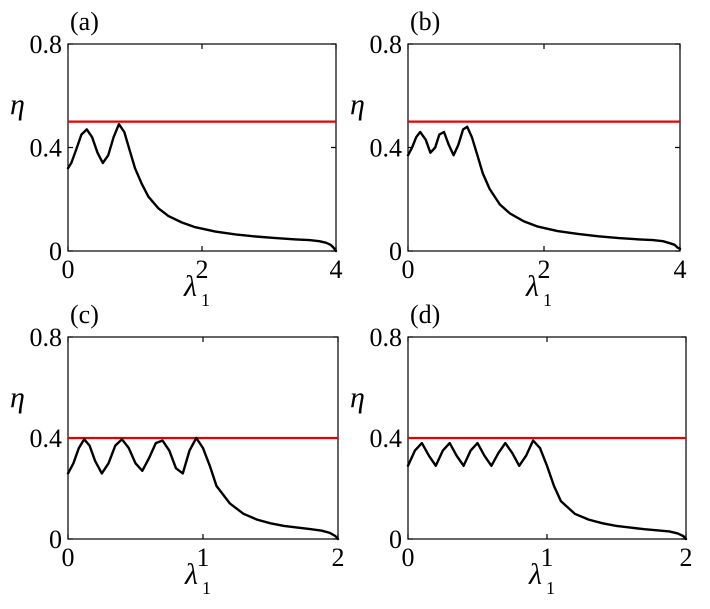  I want to click on panel-label: (a), so click(84, 21).